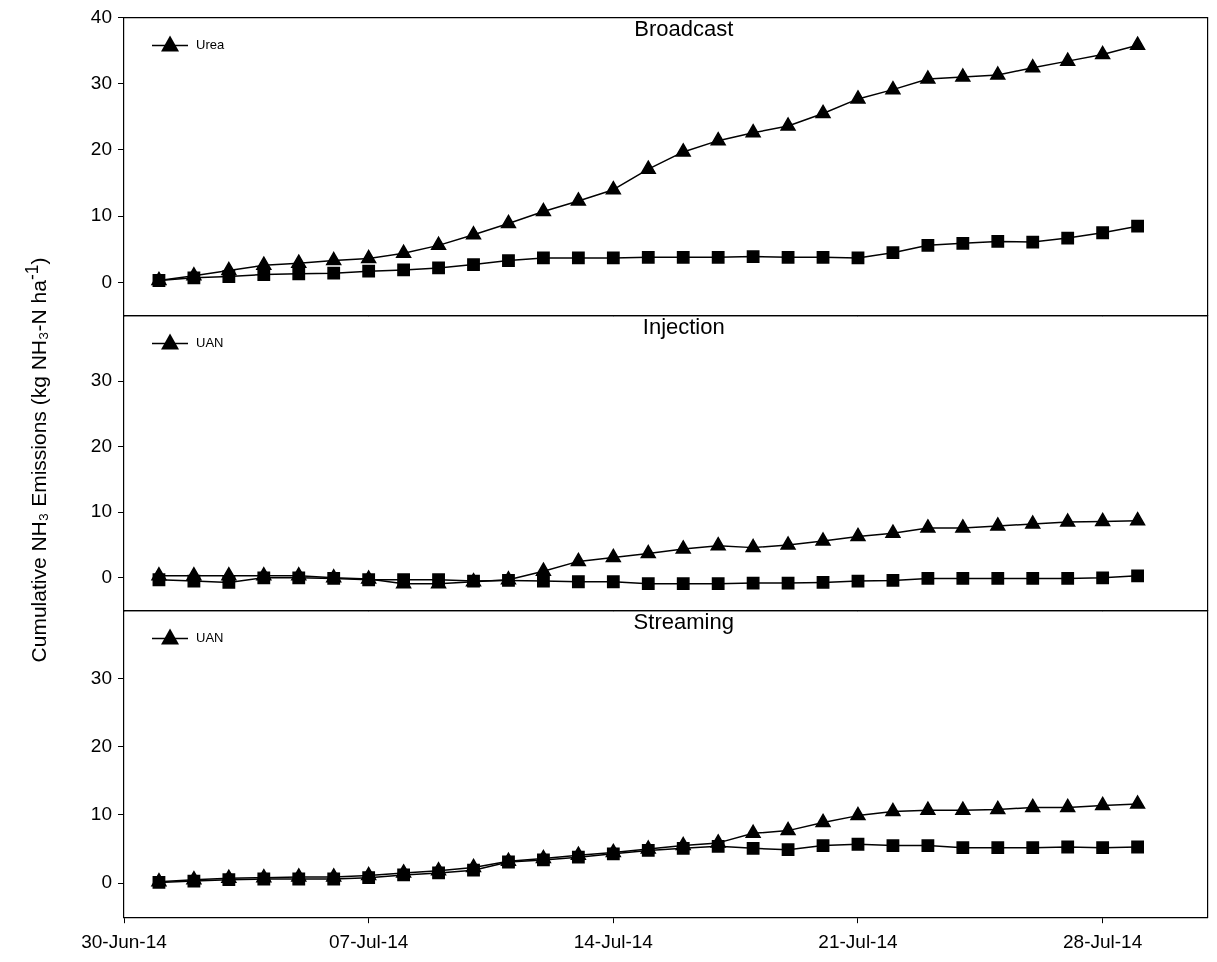 This screenshot has width=1217, height=962. Describe the element at coordinates (613, 941) in the screenshot. I see `x-tick-label: 14-Jul-14` at that location.